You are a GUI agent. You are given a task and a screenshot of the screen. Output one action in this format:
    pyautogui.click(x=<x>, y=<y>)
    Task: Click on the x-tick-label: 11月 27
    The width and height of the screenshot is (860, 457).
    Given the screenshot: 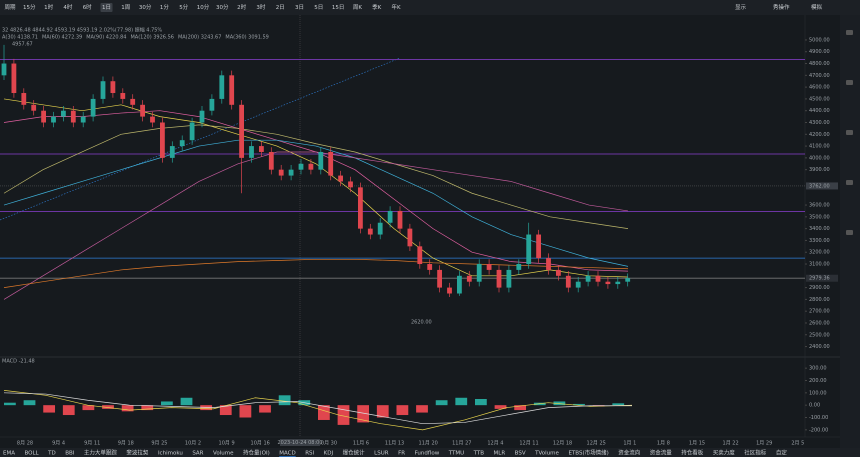 What is the action you would take?
    pyautogui.click(x=461, y=444)
    